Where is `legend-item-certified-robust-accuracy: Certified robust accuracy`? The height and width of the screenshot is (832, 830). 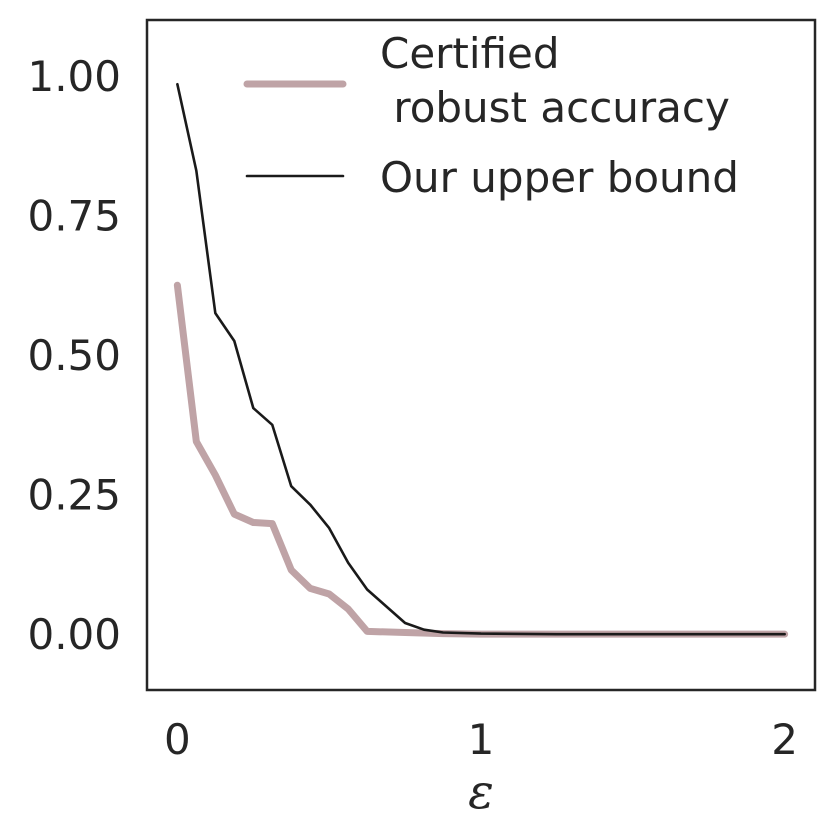
legend-item-certified-robust-accuracy: Certified robust accuracy is located at coordinates (486, 80).